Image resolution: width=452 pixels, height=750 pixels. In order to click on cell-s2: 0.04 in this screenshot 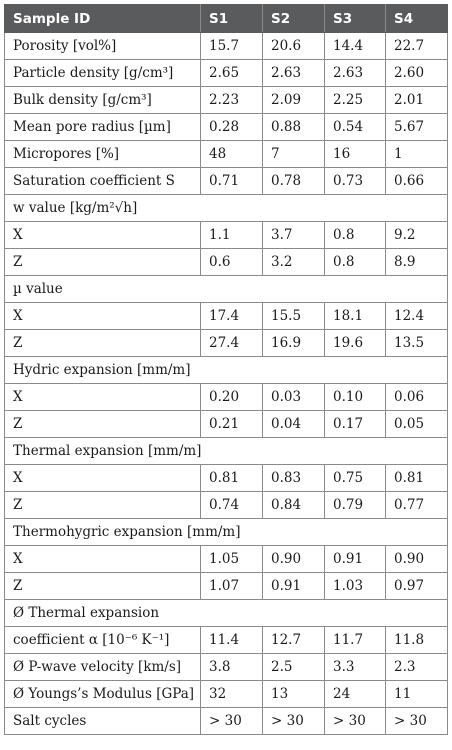, I will do `click(293, 424)`.